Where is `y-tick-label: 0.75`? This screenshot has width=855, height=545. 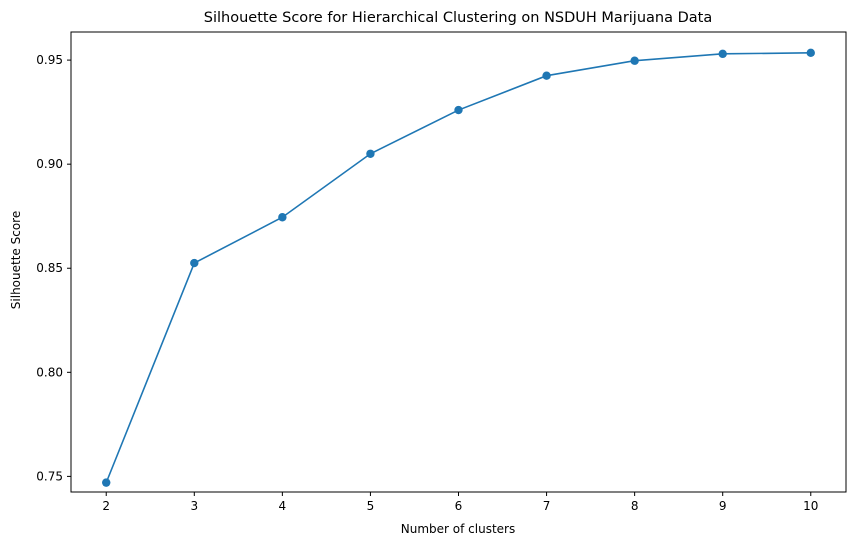
y-tick-label: 0.75 is located at coordinates (49, 476).